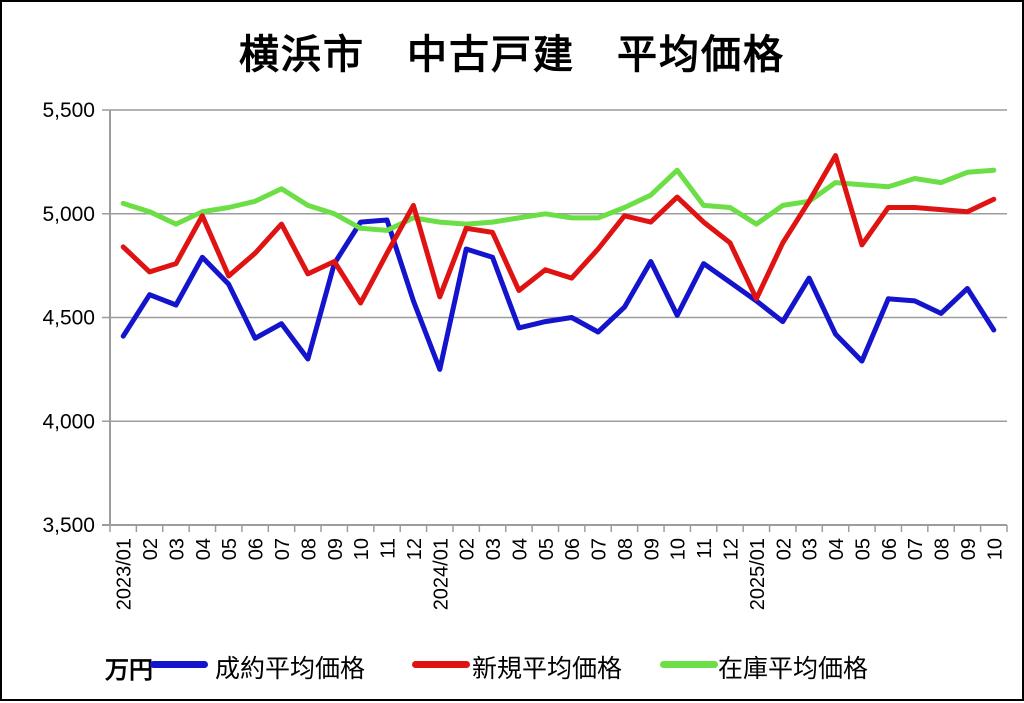  Describe the element at coordinates (68, 421) in the screenshot. I see `y-axis-label: 4,000` at that location.